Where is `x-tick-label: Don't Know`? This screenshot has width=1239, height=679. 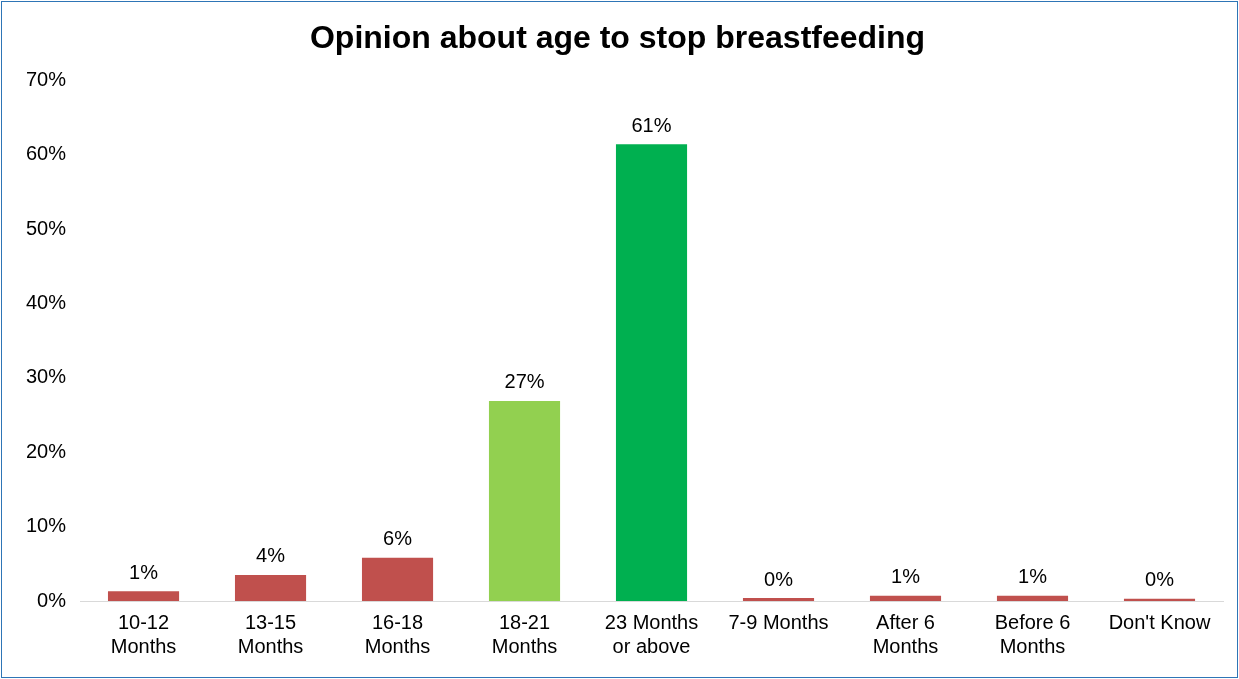
x-tick-label: Don't Know is located at coordinates (1159, 621).